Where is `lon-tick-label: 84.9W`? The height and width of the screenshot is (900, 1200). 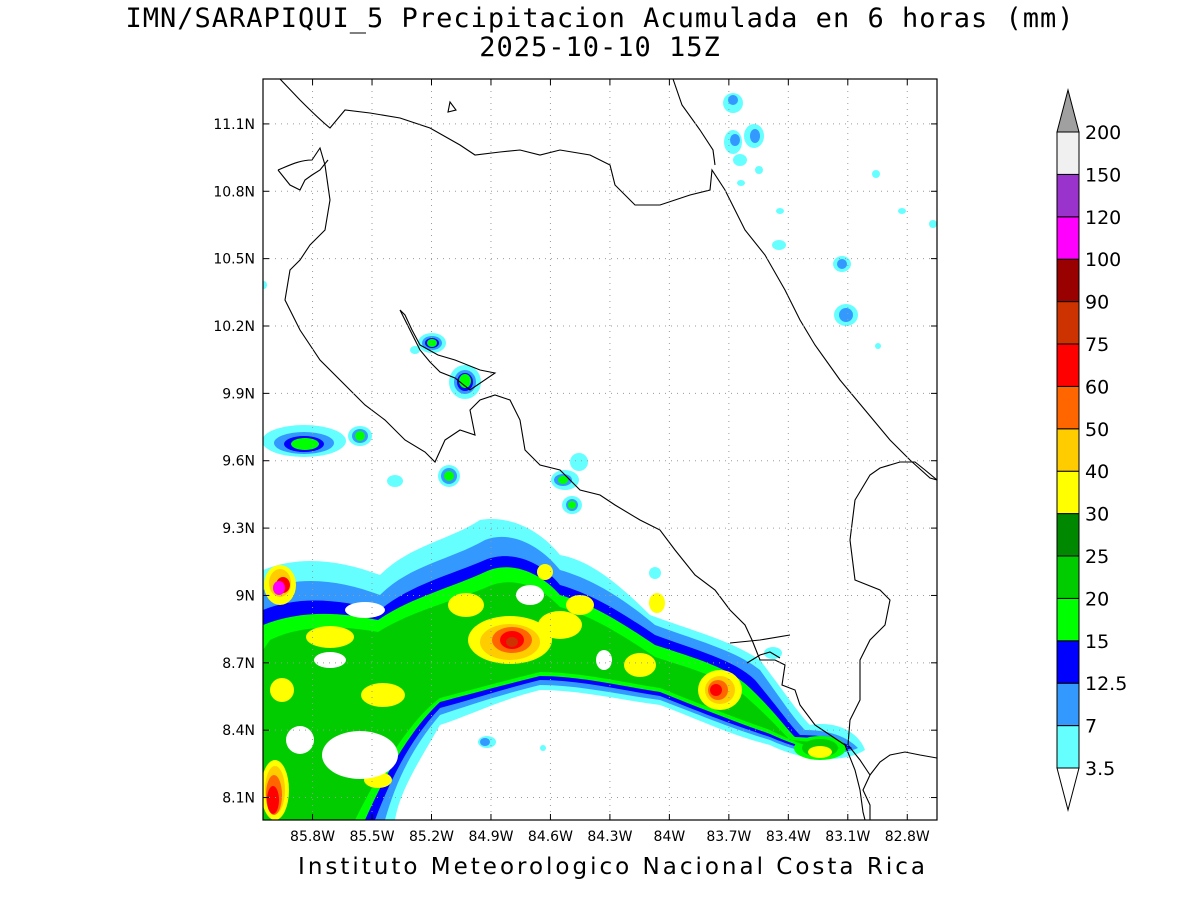
lon-tick-label: 84.9W is located at coordinates (490, 837).